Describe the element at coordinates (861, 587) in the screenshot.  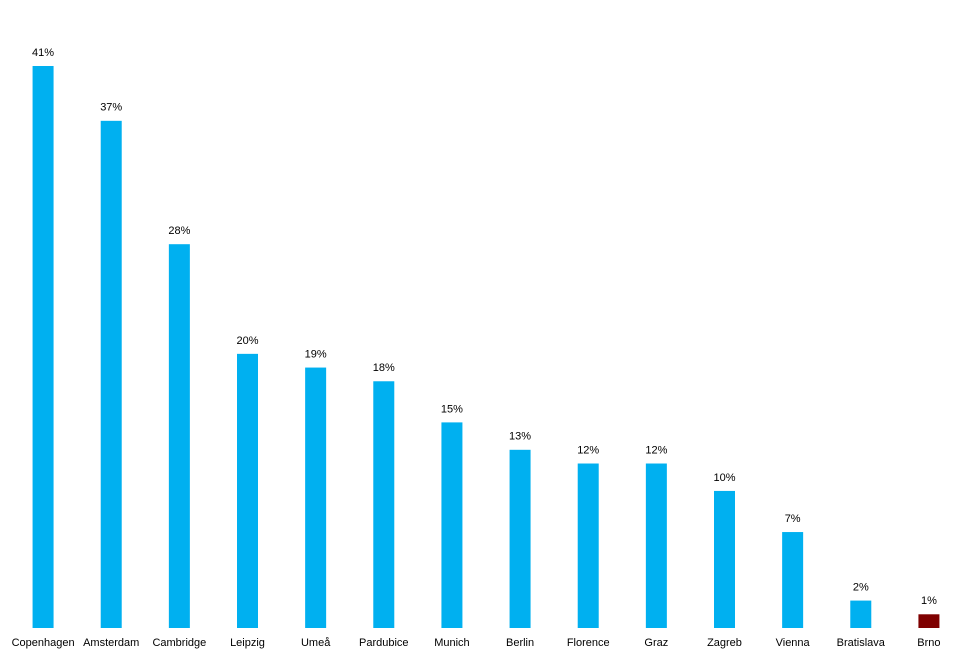
I see `data-label: 2%` at that location.